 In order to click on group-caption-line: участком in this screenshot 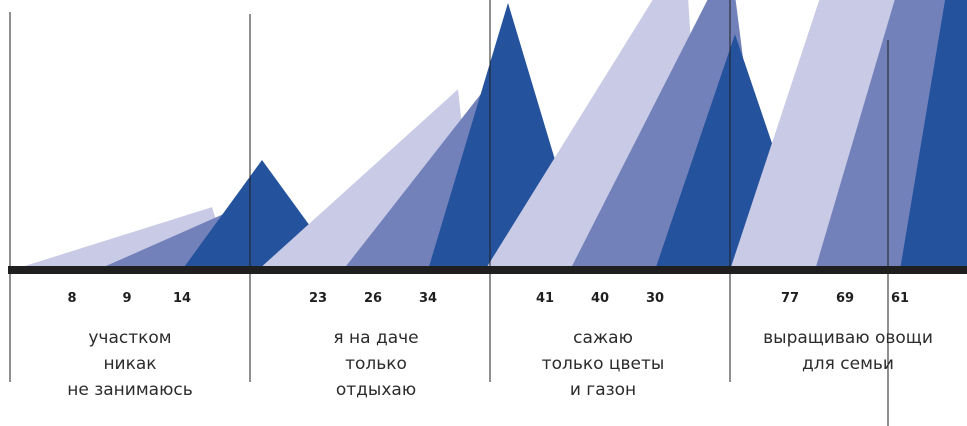, I will do `click(129, 338)`.